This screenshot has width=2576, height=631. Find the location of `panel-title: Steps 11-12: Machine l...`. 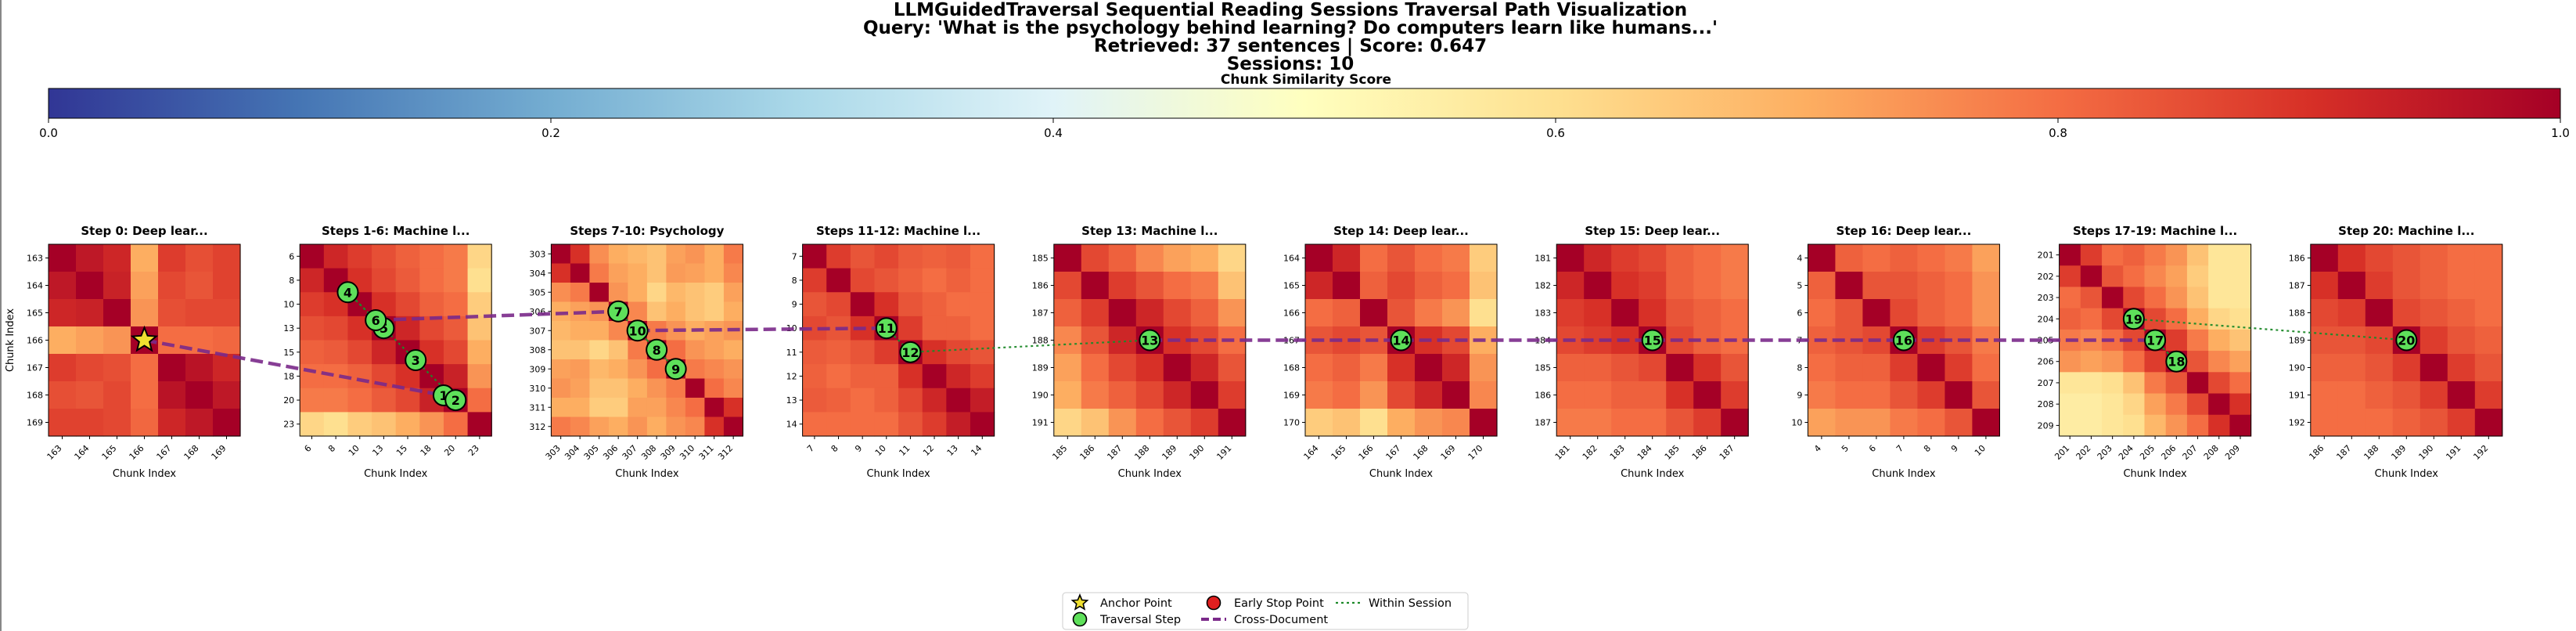

panel-title: Steps 11-12: Machine l... is located at coordinates (898, 231).